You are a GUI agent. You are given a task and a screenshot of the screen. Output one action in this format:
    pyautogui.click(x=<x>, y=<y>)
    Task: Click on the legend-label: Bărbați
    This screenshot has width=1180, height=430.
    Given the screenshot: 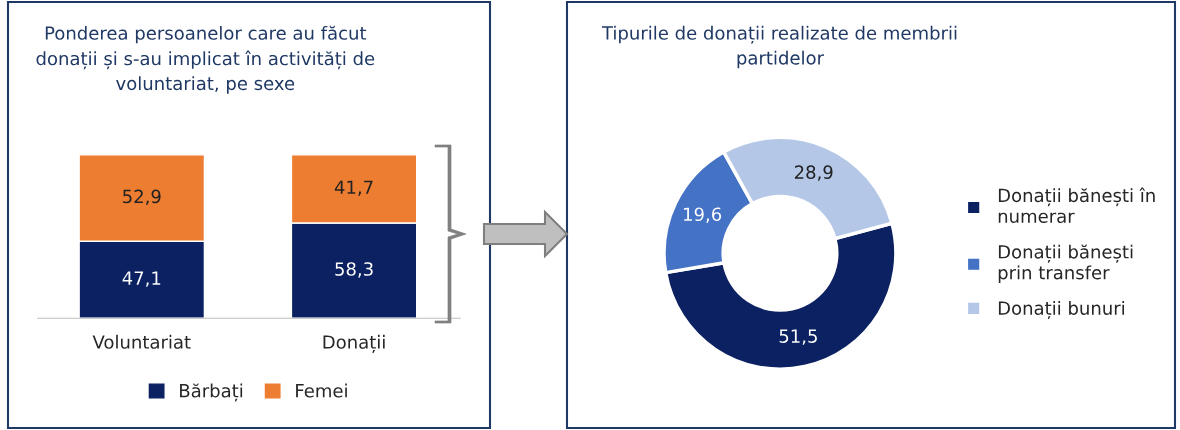 What is the action you would take?
    pyautogui.click(x=211, y=392)
    